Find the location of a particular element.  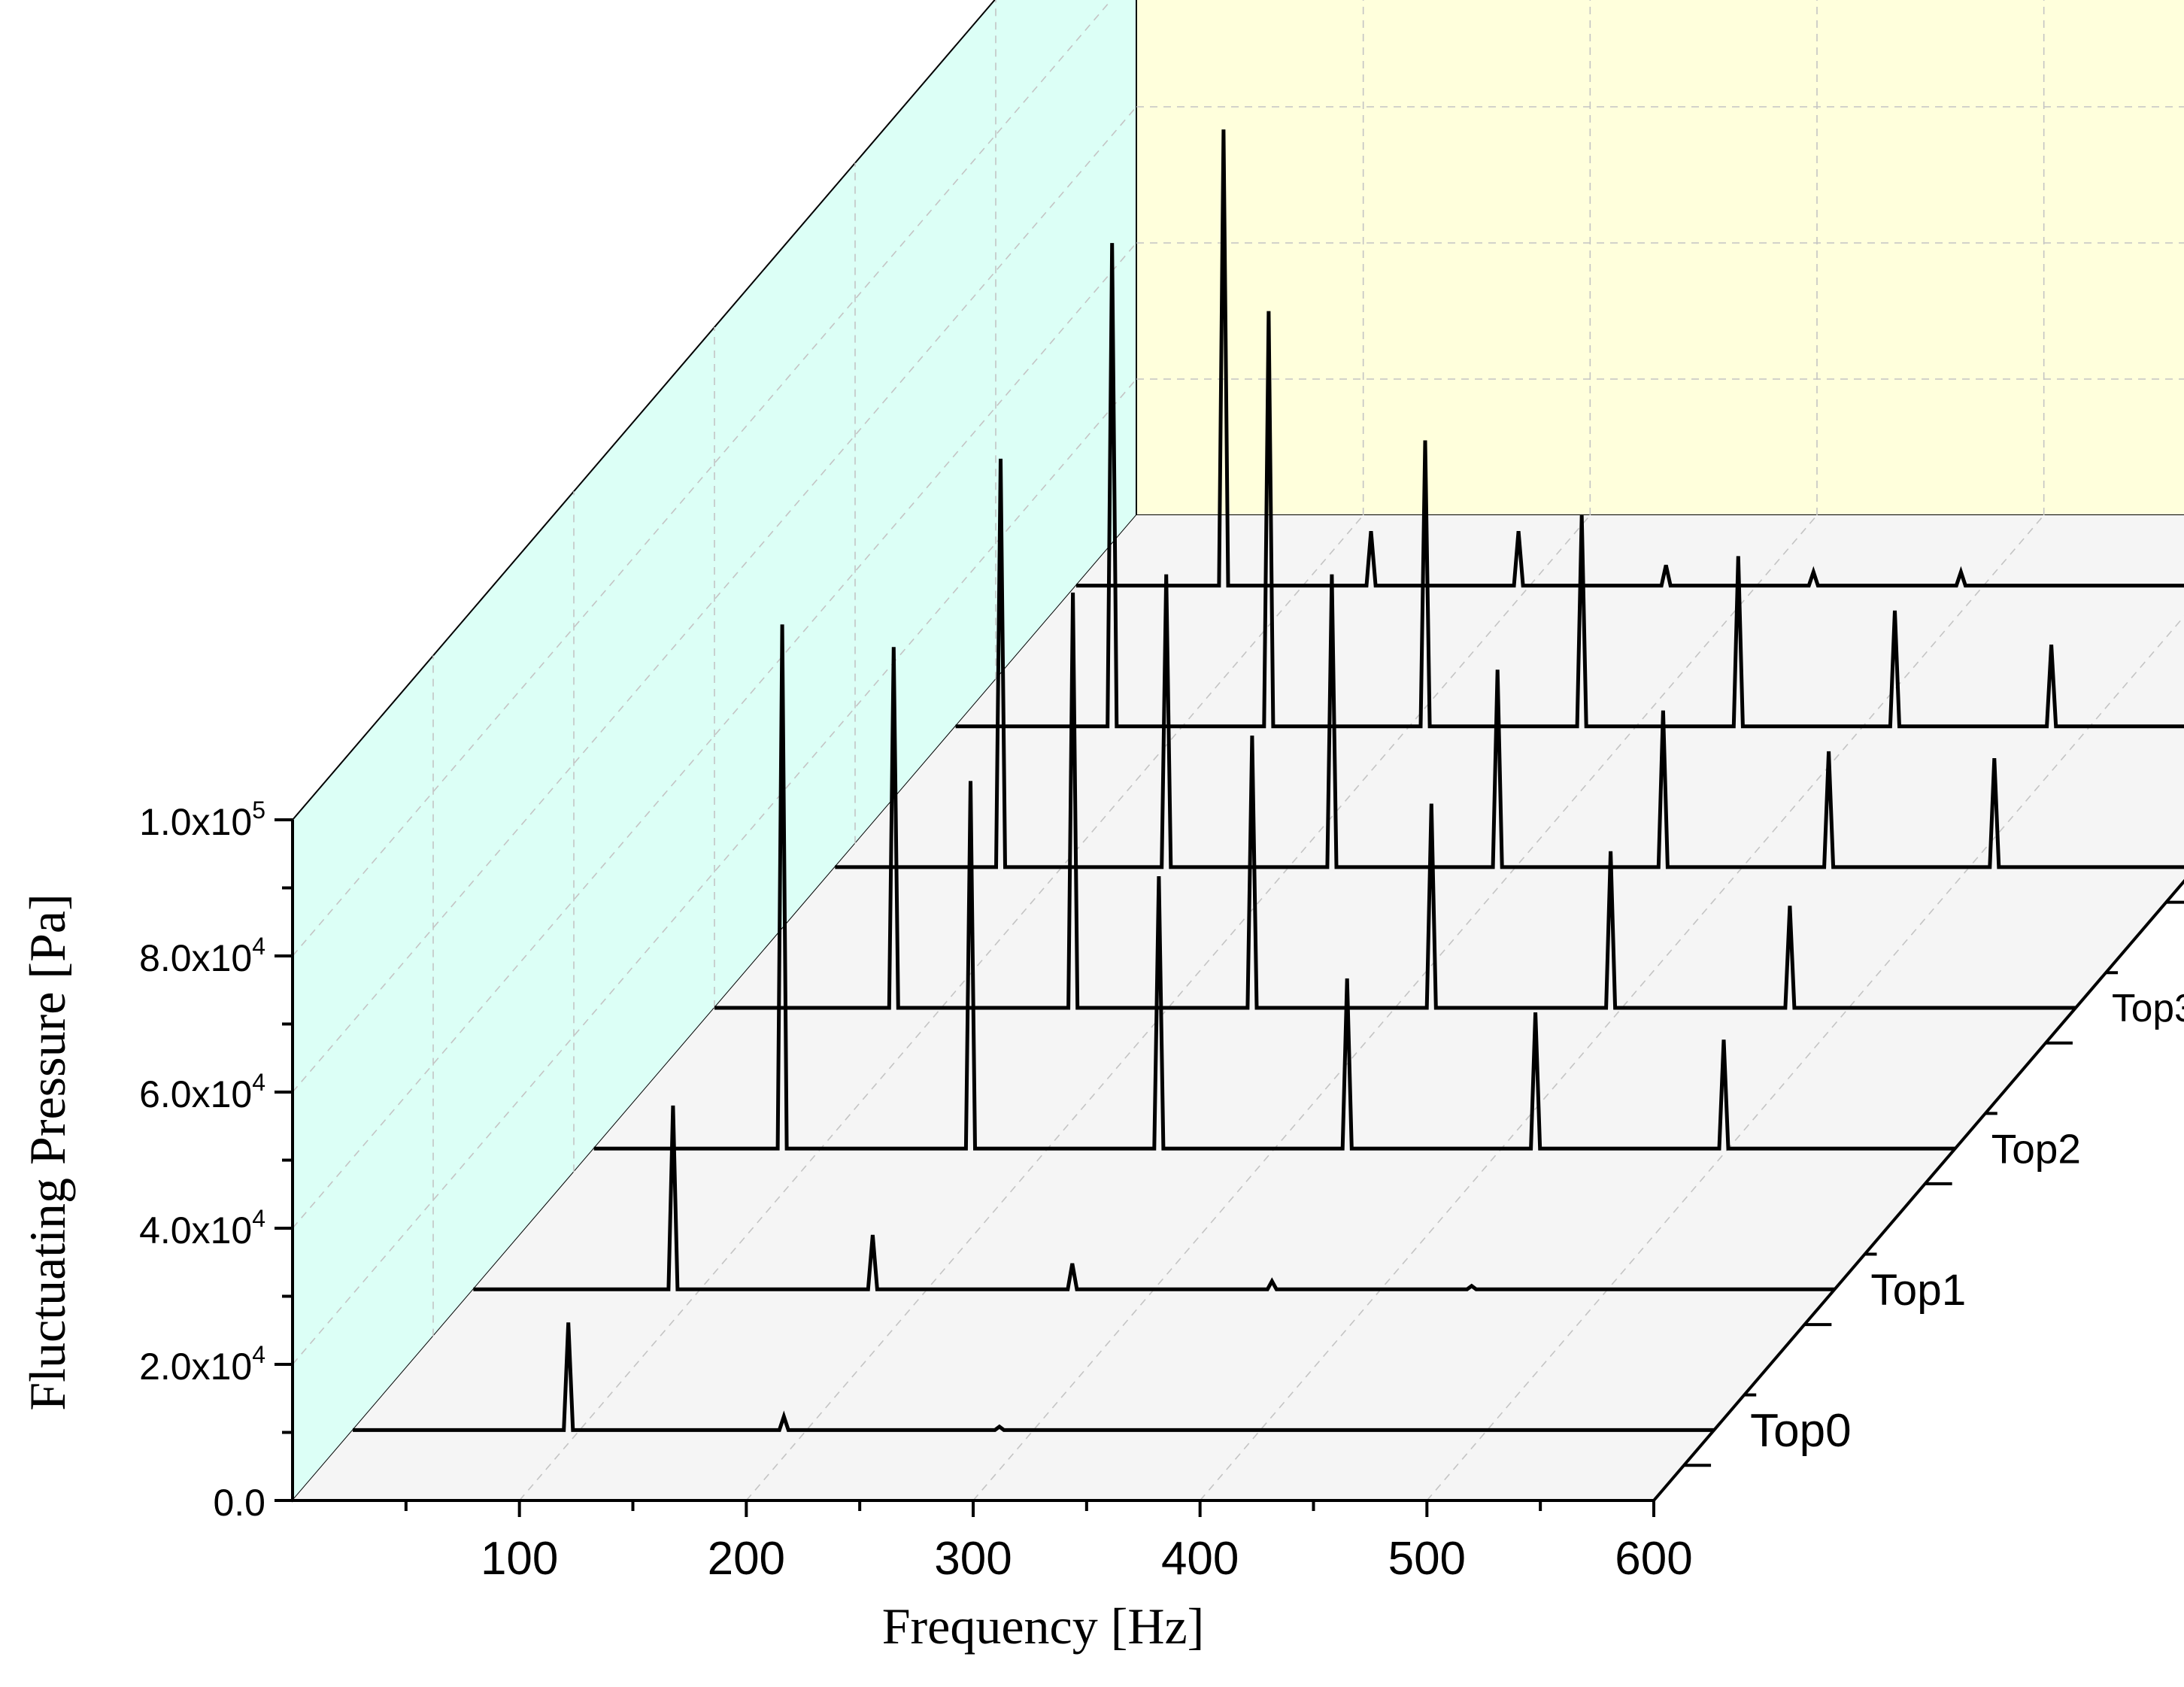

x-tick-label: 100 is located at coordinates (519, 1559).